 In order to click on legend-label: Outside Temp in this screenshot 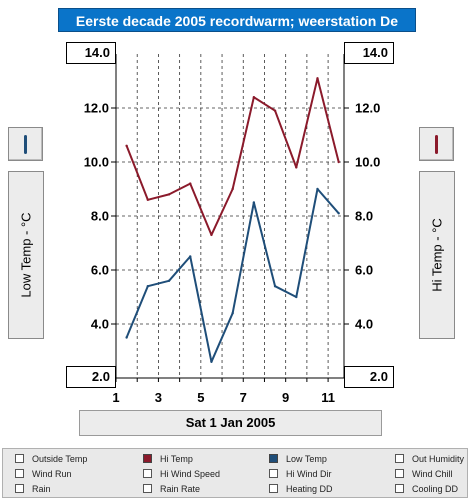, I will do `click(60, 459)`.